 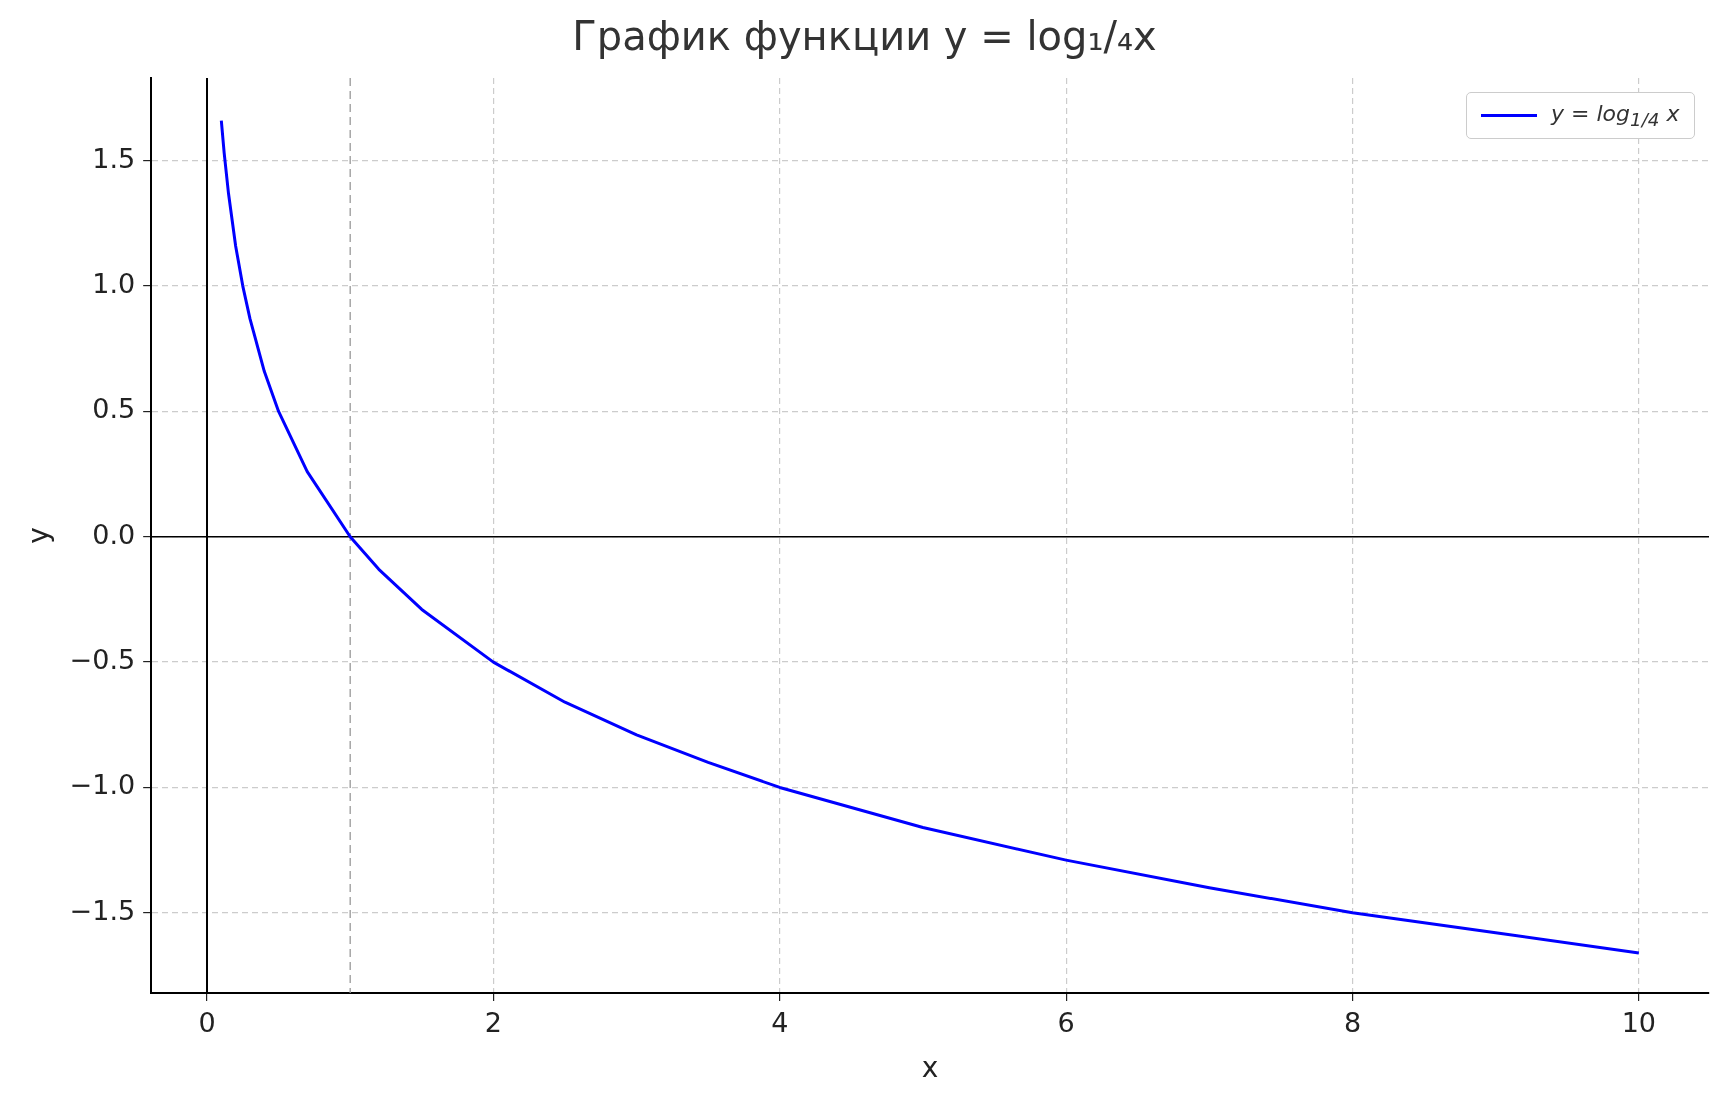 I want to click on x-tick-label: 8, so click(x=1352, y=1023).